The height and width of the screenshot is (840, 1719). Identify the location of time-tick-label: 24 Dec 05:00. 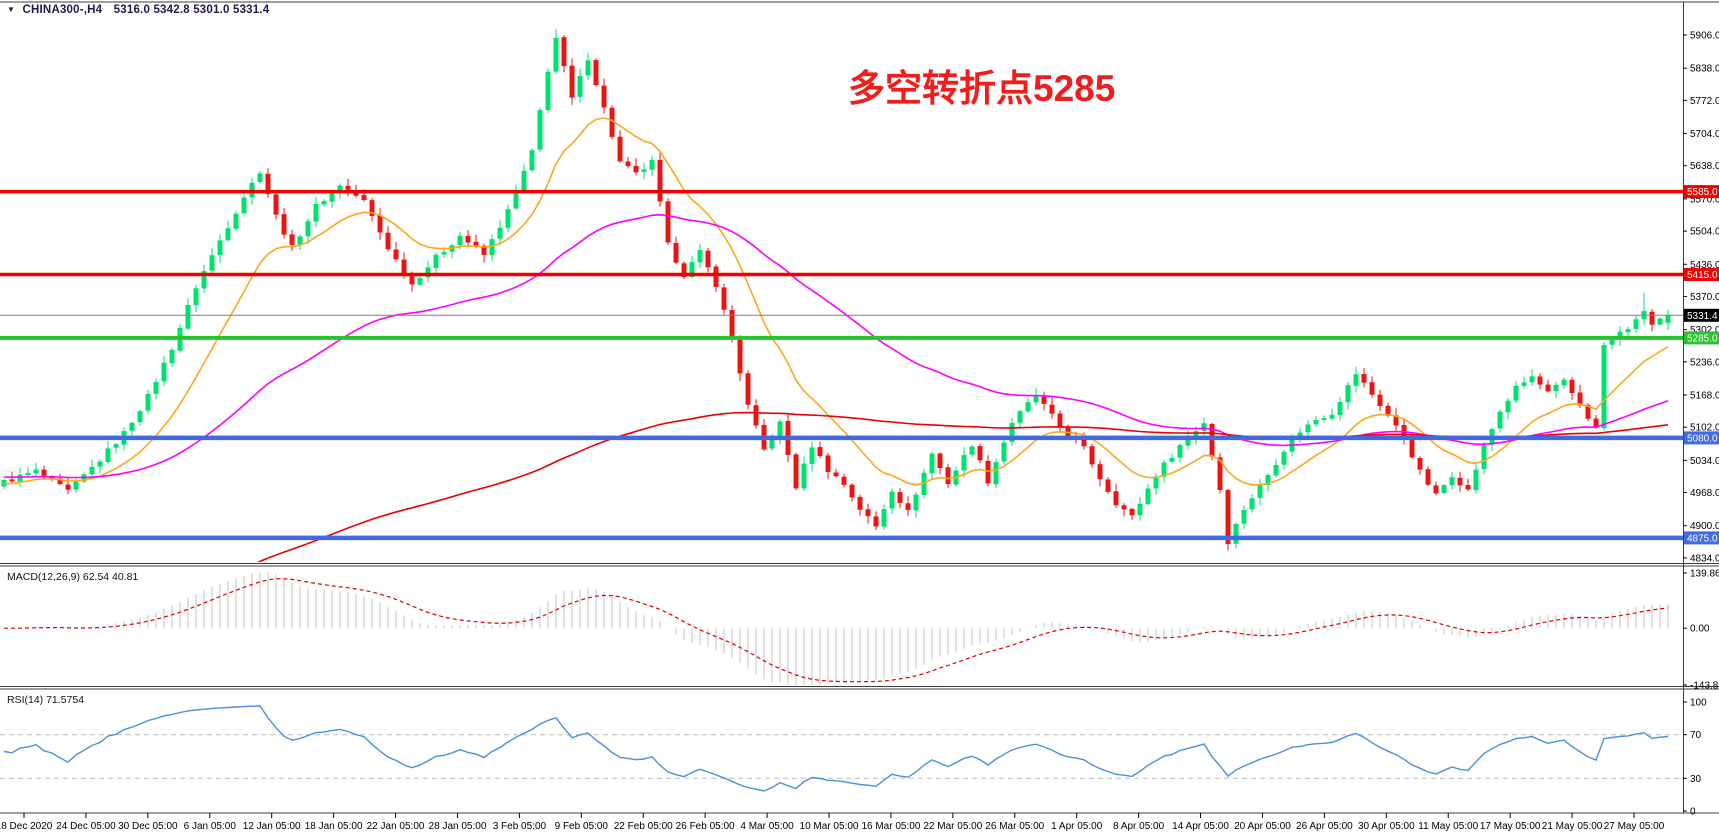
(86, 826).